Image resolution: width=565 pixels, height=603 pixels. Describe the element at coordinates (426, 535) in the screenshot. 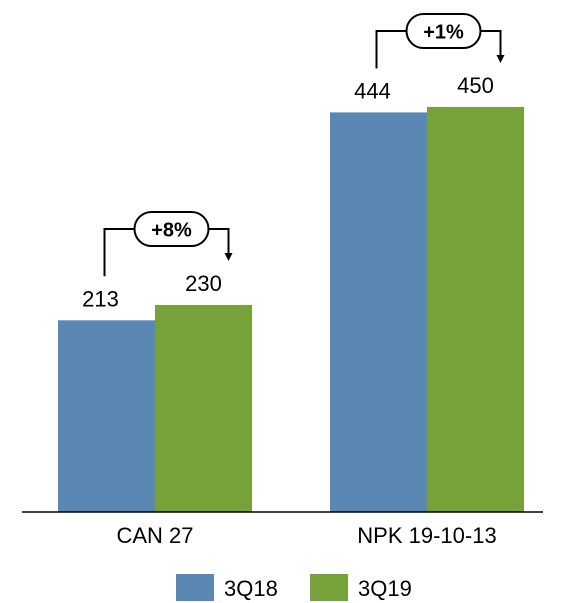

I see `x-tick-label-2: NPK 19-10-13` at that location.